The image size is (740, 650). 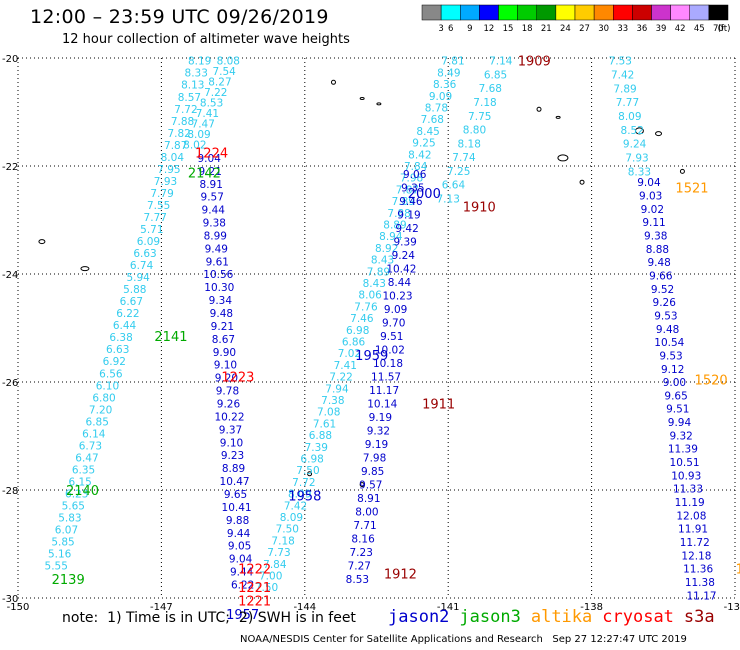 I want to click on pass-time-label: 1520, so click(x=711, y=380).